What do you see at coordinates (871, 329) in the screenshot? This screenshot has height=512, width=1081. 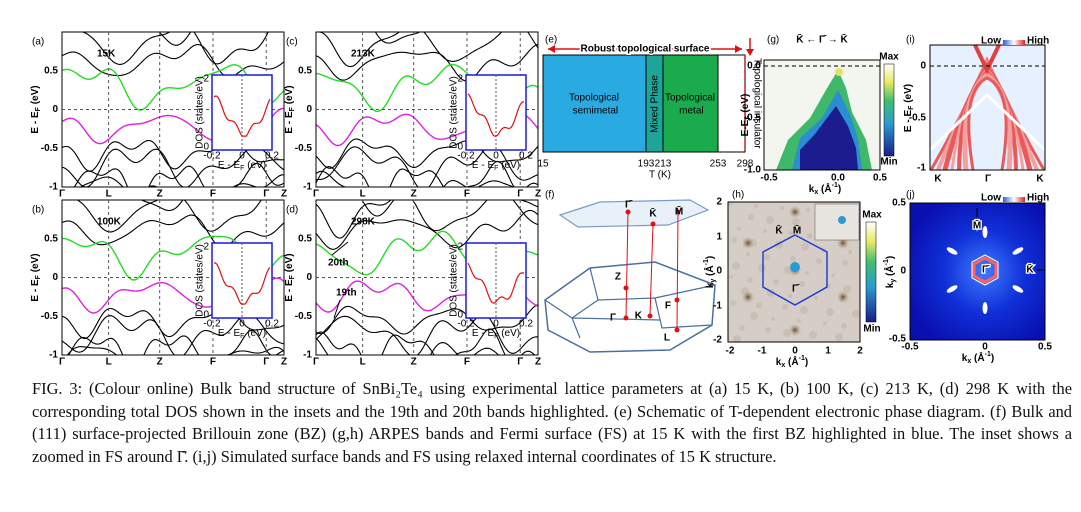 I see `colorbar-label: Min` at bounding box center [871, 329].